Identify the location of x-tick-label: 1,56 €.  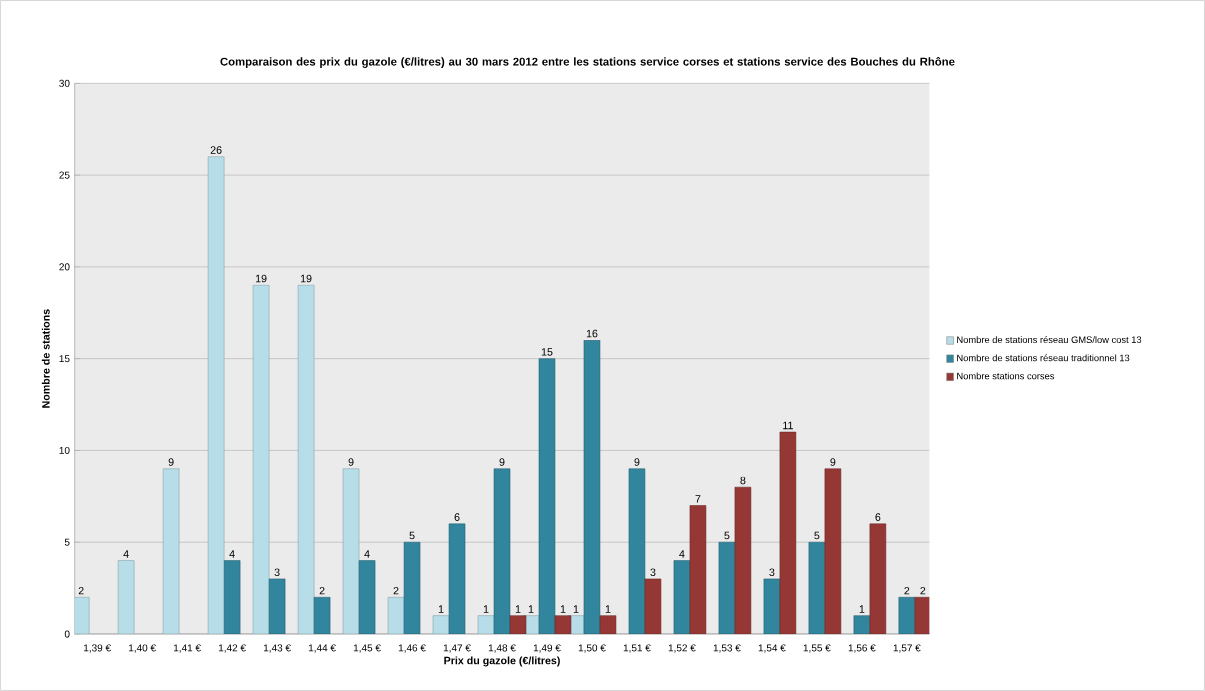
(862, 648).